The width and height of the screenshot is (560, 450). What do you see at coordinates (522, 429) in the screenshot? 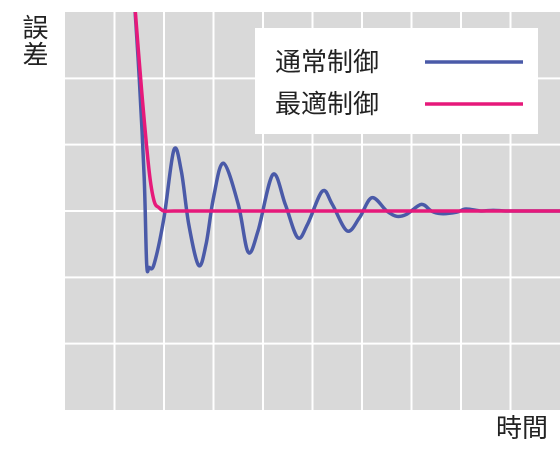
I see `x-axis-label: 時間` at bounding box center [522, 429].